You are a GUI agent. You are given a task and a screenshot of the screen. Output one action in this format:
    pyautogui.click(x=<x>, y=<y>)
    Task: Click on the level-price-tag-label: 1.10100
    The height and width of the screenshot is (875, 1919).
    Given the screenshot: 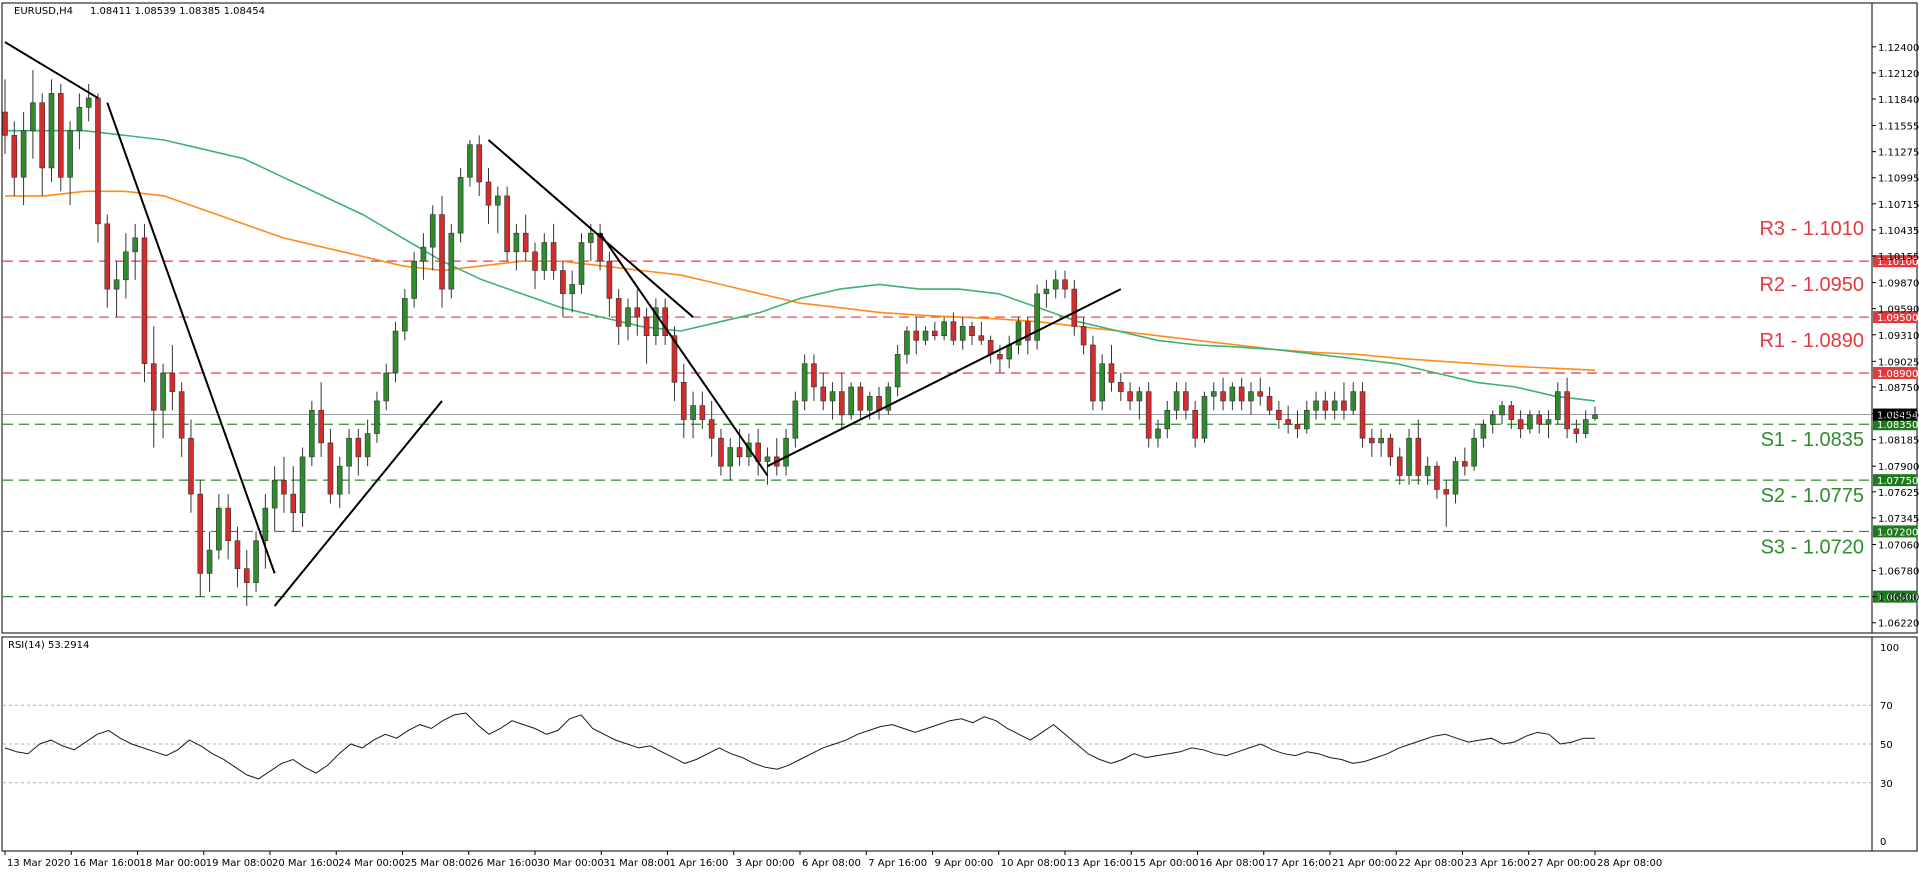 What is the action you would take?
    pyautogui.click(x=1897, y=262)
    